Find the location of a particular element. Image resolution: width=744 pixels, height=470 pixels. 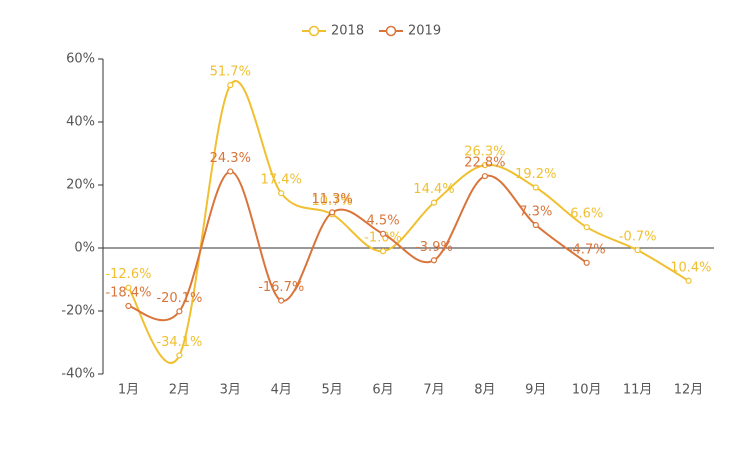

data-label: -4.7% is located at coordinates (587, 249).